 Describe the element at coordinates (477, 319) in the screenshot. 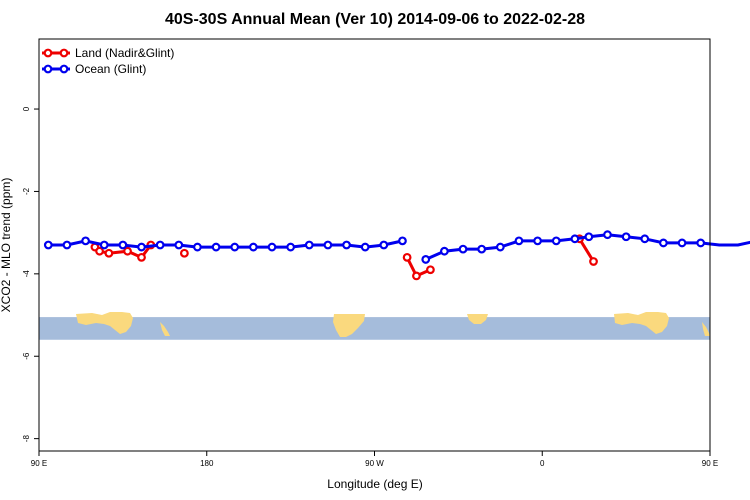

I see `map-land-southern-africa` at that location.